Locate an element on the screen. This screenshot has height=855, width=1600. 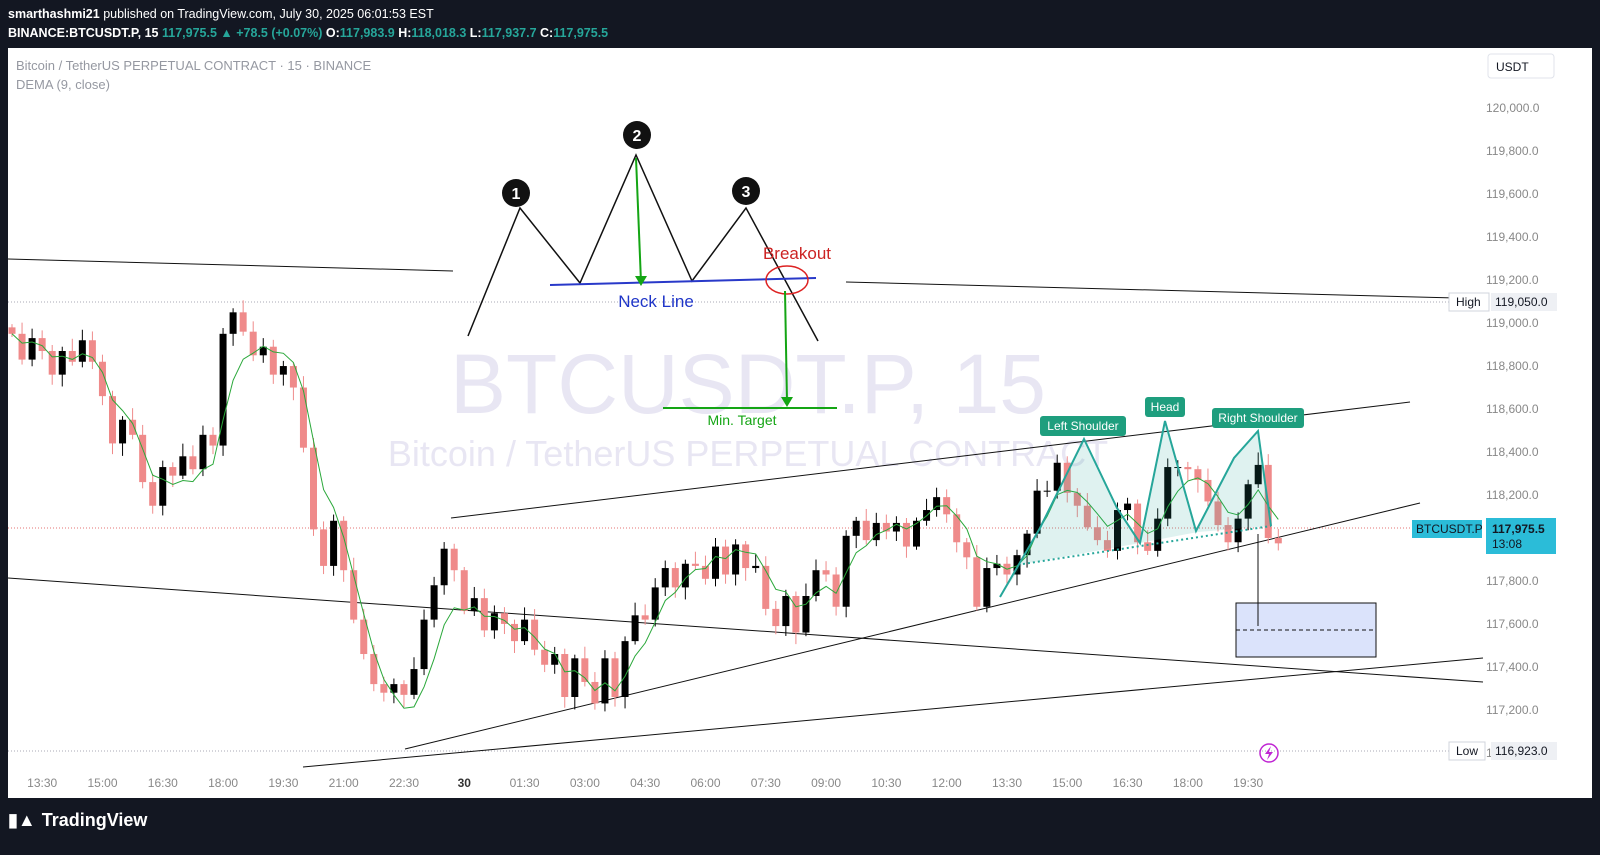
low-marker: Low 116,923.0 is located at coordinates (1502, 751).